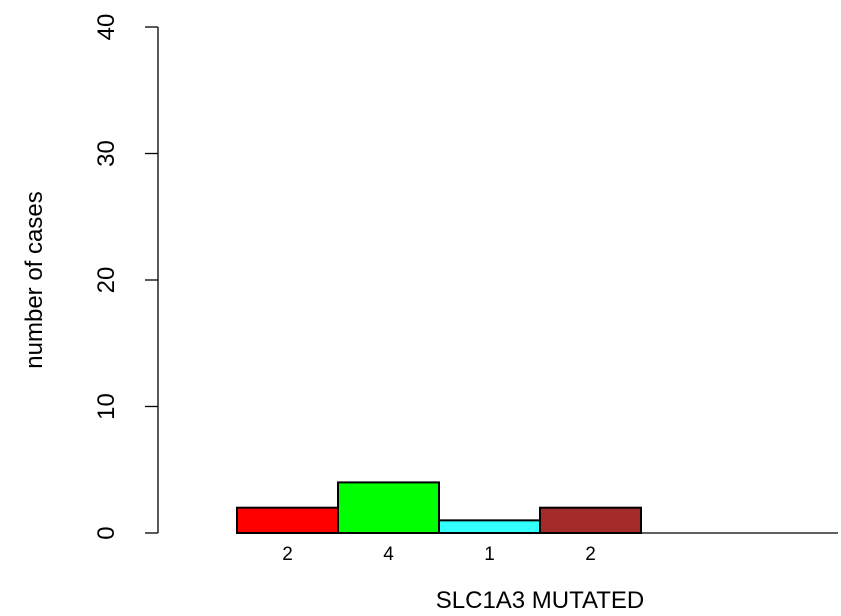 The height and width of the screenshot is (616, 841). I want to click on y-tick-label: 30, so click(106, 153).